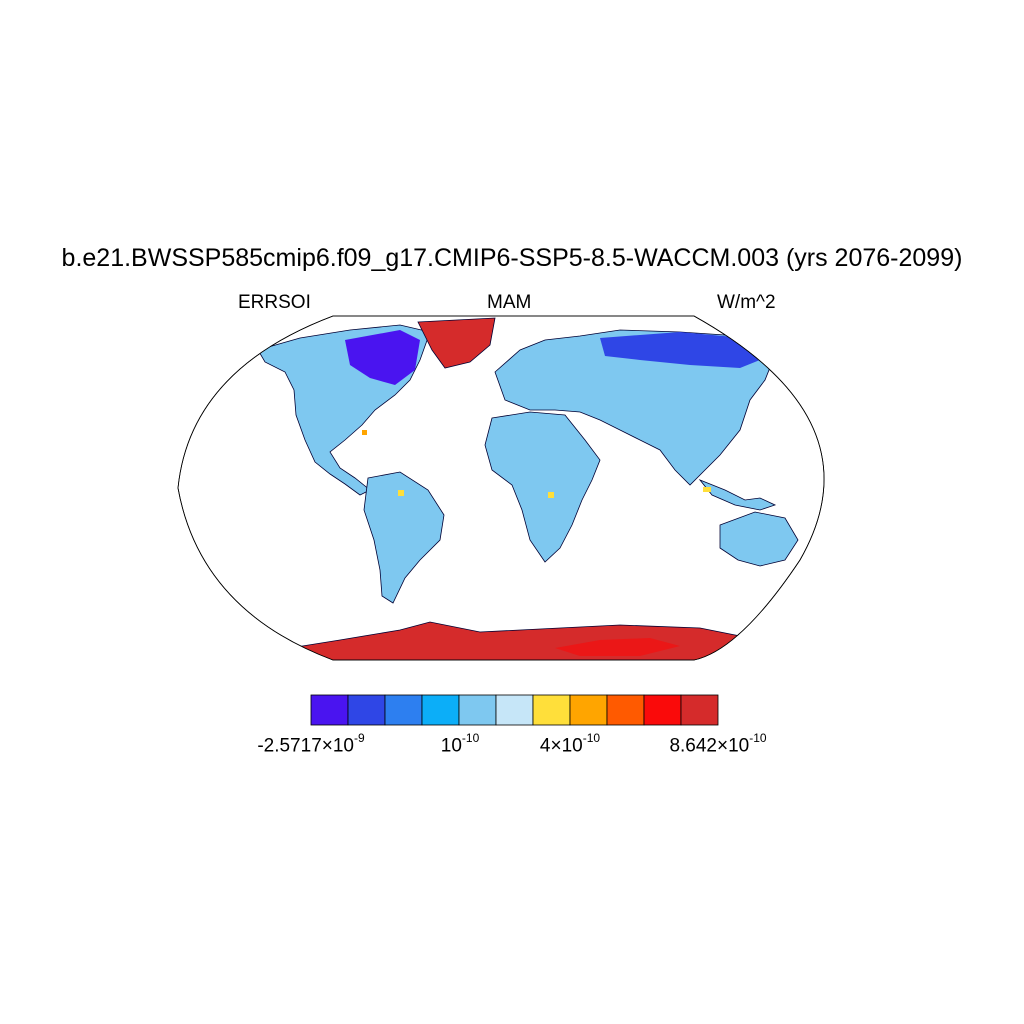 Image resolution: width=1024 pixels, height=1024 pixels. What do you see at coordinates (401, 493) in the screenshot?
I see `amazon-accent` at bounding box center [401, 493].